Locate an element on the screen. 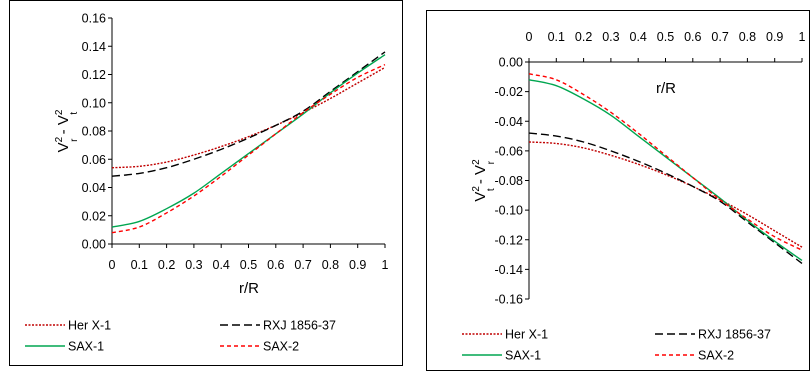 The height and width of the screenshot is (372, 811). right-series-line-rxj is located at coordinates (665, 198).